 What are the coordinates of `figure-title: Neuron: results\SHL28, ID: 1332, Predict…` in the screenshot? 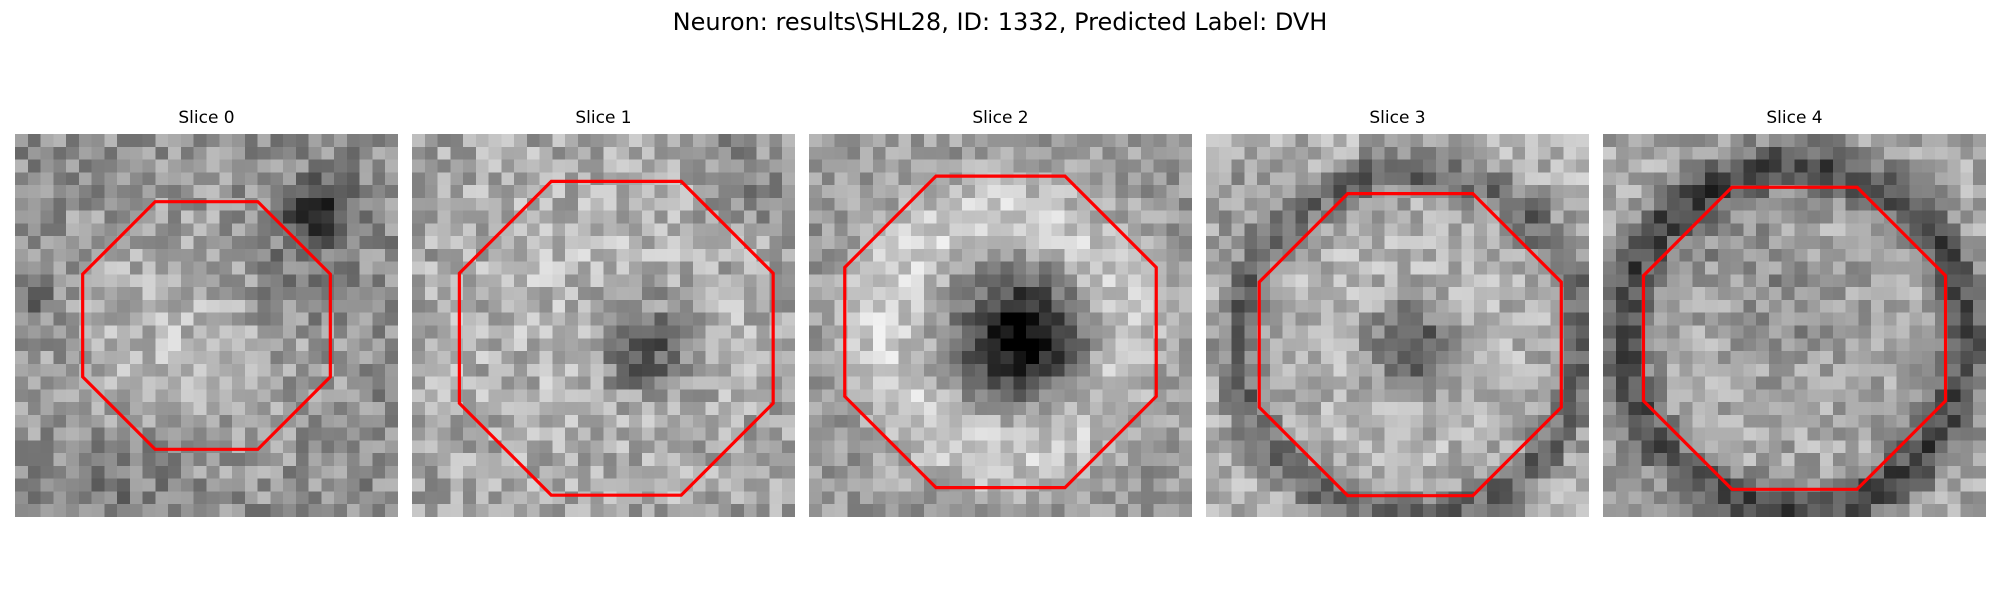 It's located at (1000, 22).